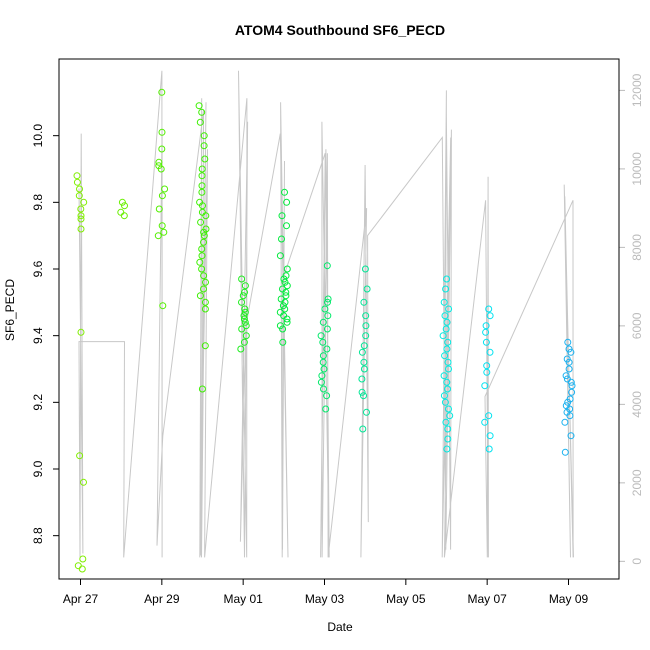 This screenshot has height=650, width=650. Describe the element at coordinates (637, 247) in the screenshot. I see `y2-tick-label: 8000` at that location.